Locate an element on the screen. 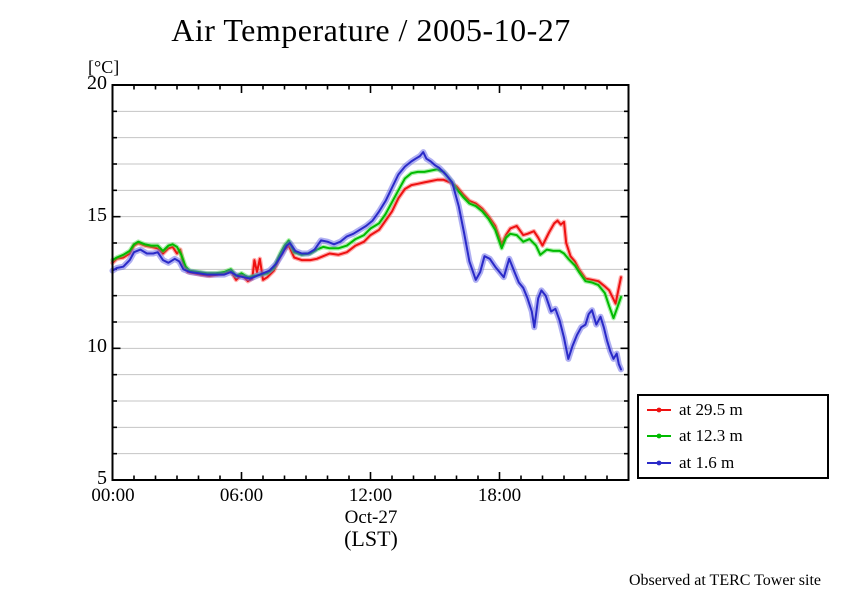 The width and height of the screenshot is (842, 595). x-axis-timezone-label: (LST) is located at coordinates (371, 538).